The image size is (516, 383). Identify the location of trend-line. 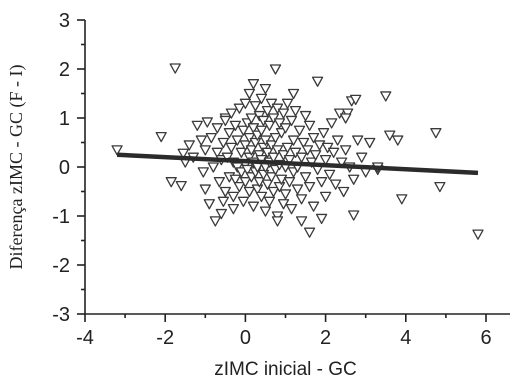
(297, 164).